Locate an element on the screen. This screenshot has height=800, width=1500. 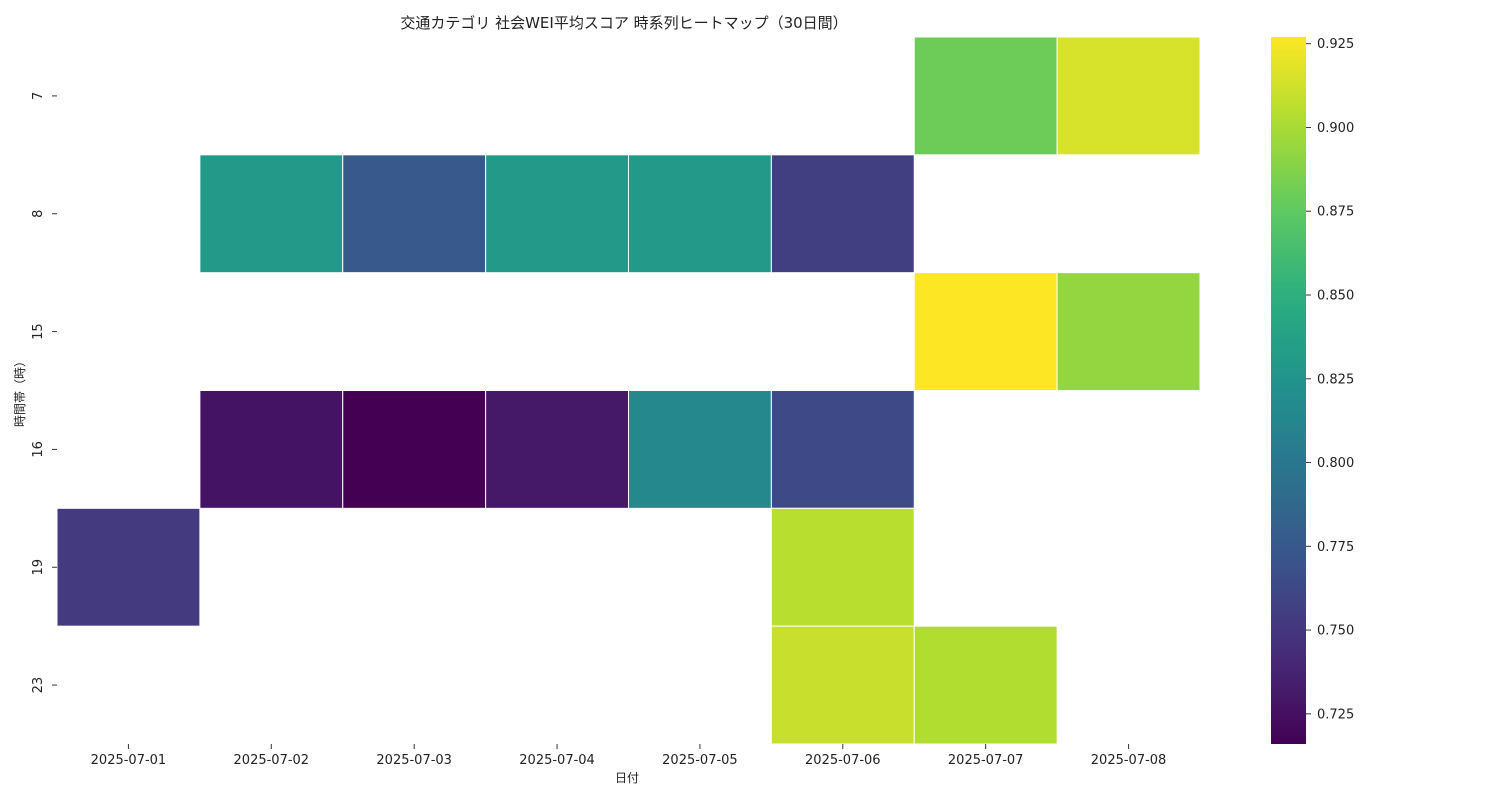
colorbar-tick-label: 0.725 is located at coordinates (1335, 714).